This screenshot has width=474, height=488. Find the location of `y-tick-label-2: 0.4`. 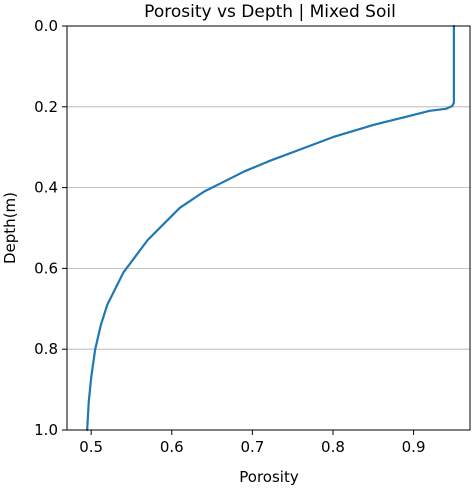

y-tick-label-2: 0.4 is located at coordinates (46, 188).